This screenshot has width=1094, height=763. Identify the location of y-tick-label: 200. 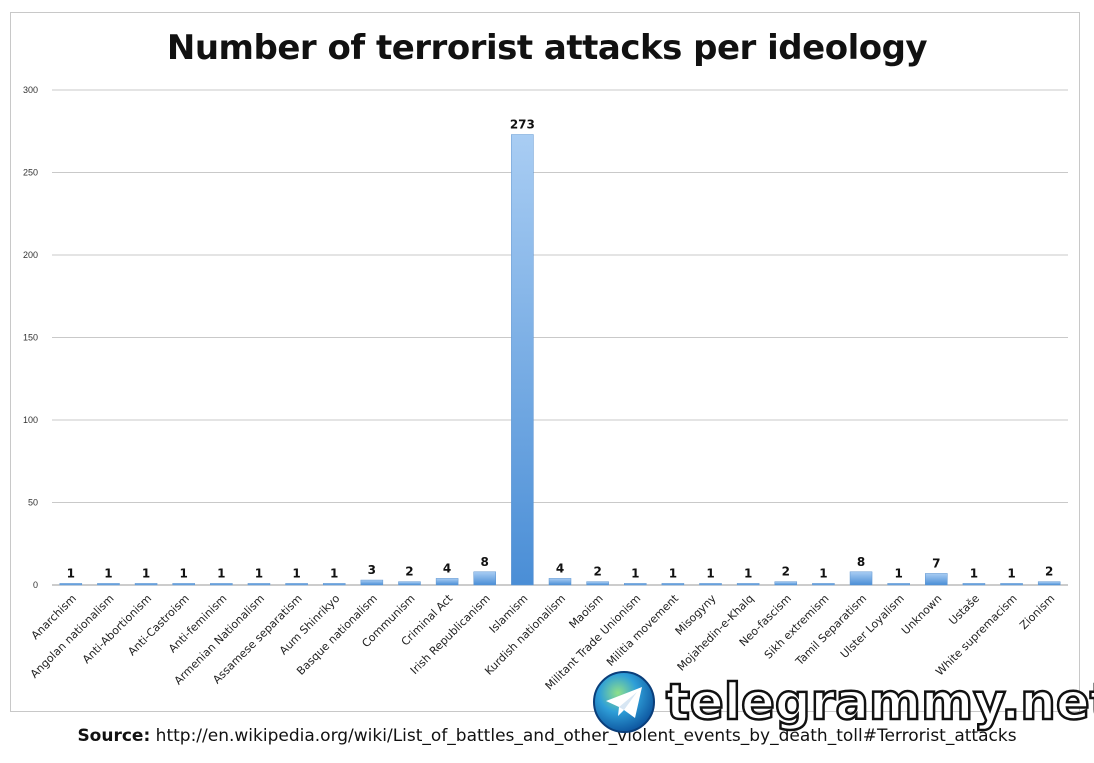
(30, 255).